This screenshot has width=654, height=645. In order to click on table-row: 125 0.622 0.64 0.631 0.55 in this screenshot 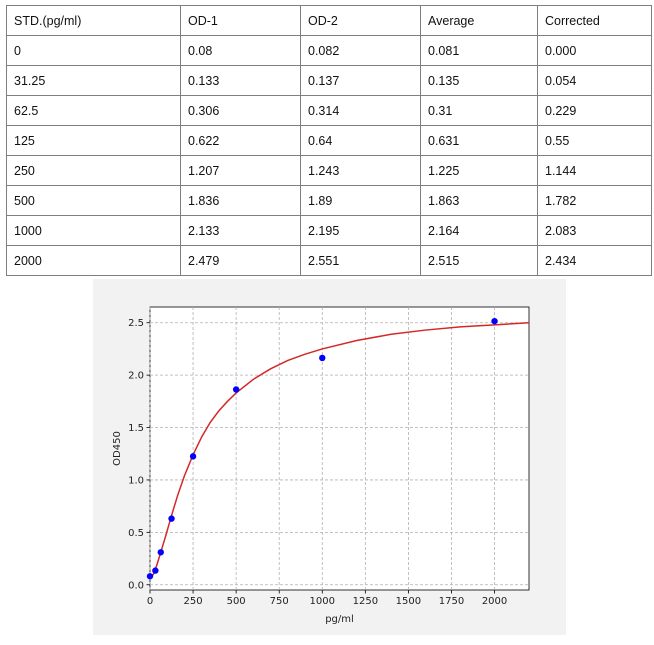, I will do `click(329, 140)`.